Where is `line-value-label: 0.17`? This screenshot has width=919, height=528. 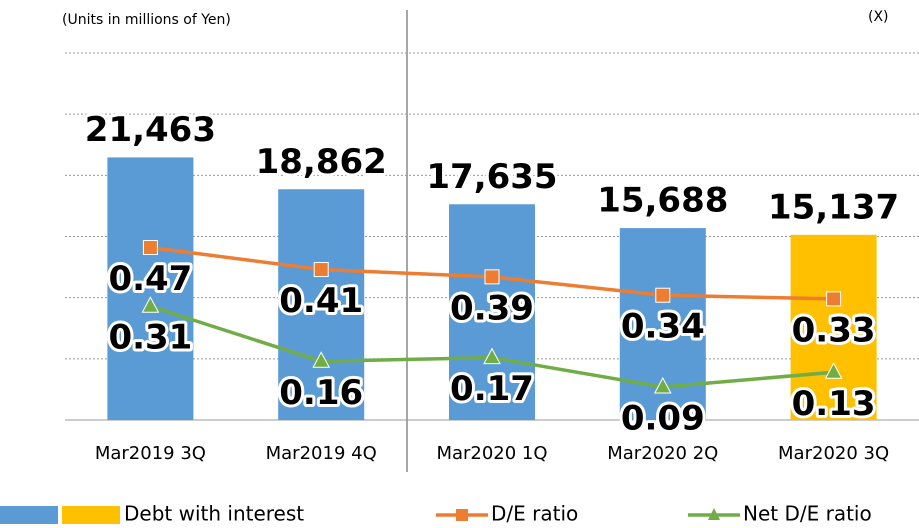
line-value-label: 0.17 is located at coordinates (492, 389).